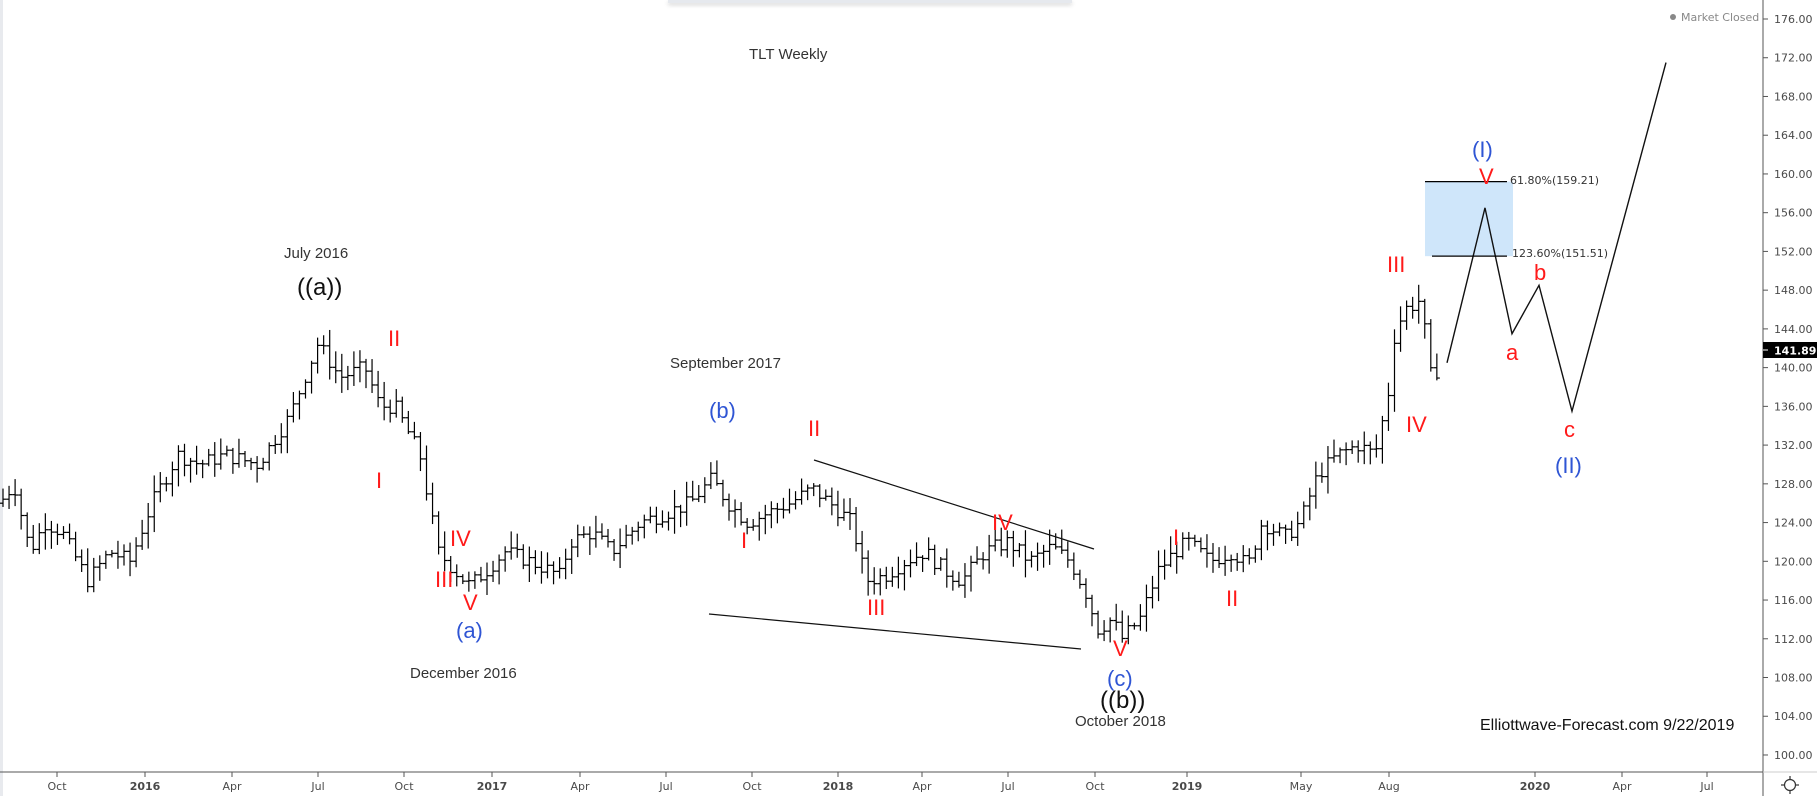  Describe the element at coordinates (838, 786) in the screenshot. I see `time-tick-label: 2018` at that location.